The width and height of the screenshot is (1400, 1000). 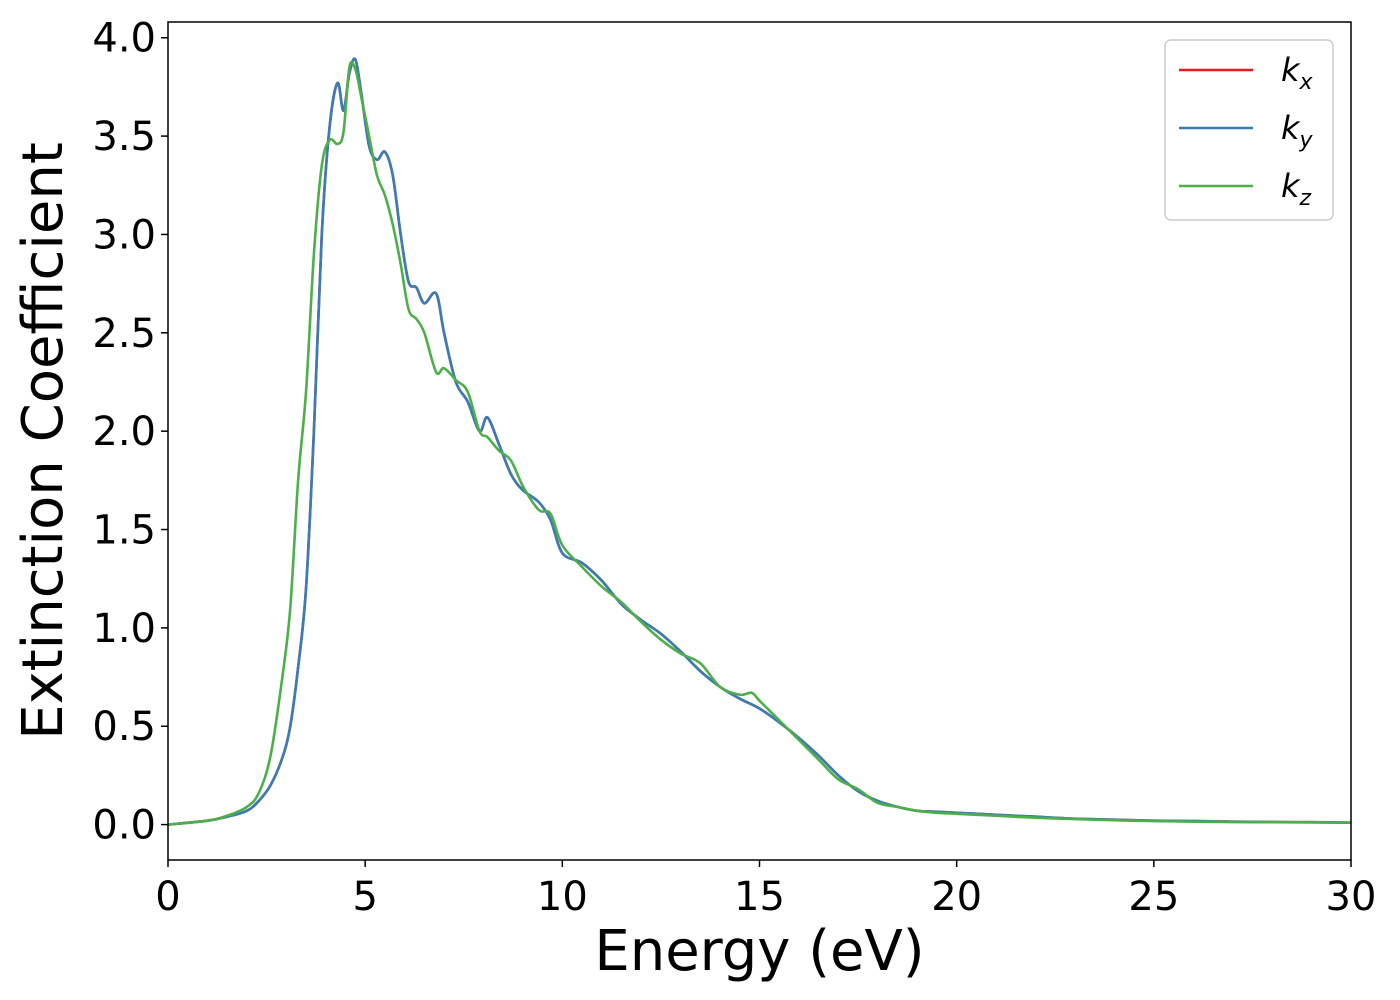 I want to click on y-axis-label: Extinction Coefficient, so click(x=43, y=441).